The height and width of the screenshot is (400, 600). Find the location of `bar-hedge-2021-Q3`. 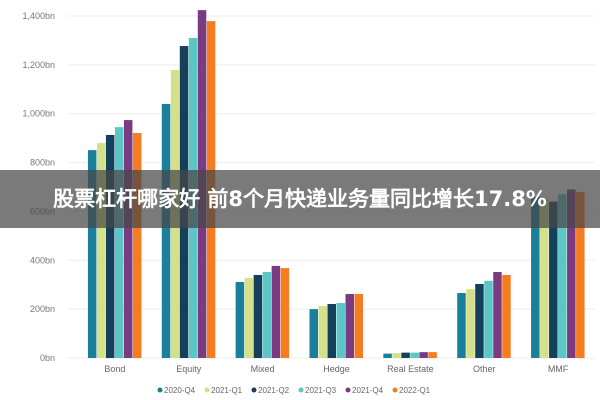

bar-hedge-2021-Q3 is located at coordinates (340, 330).